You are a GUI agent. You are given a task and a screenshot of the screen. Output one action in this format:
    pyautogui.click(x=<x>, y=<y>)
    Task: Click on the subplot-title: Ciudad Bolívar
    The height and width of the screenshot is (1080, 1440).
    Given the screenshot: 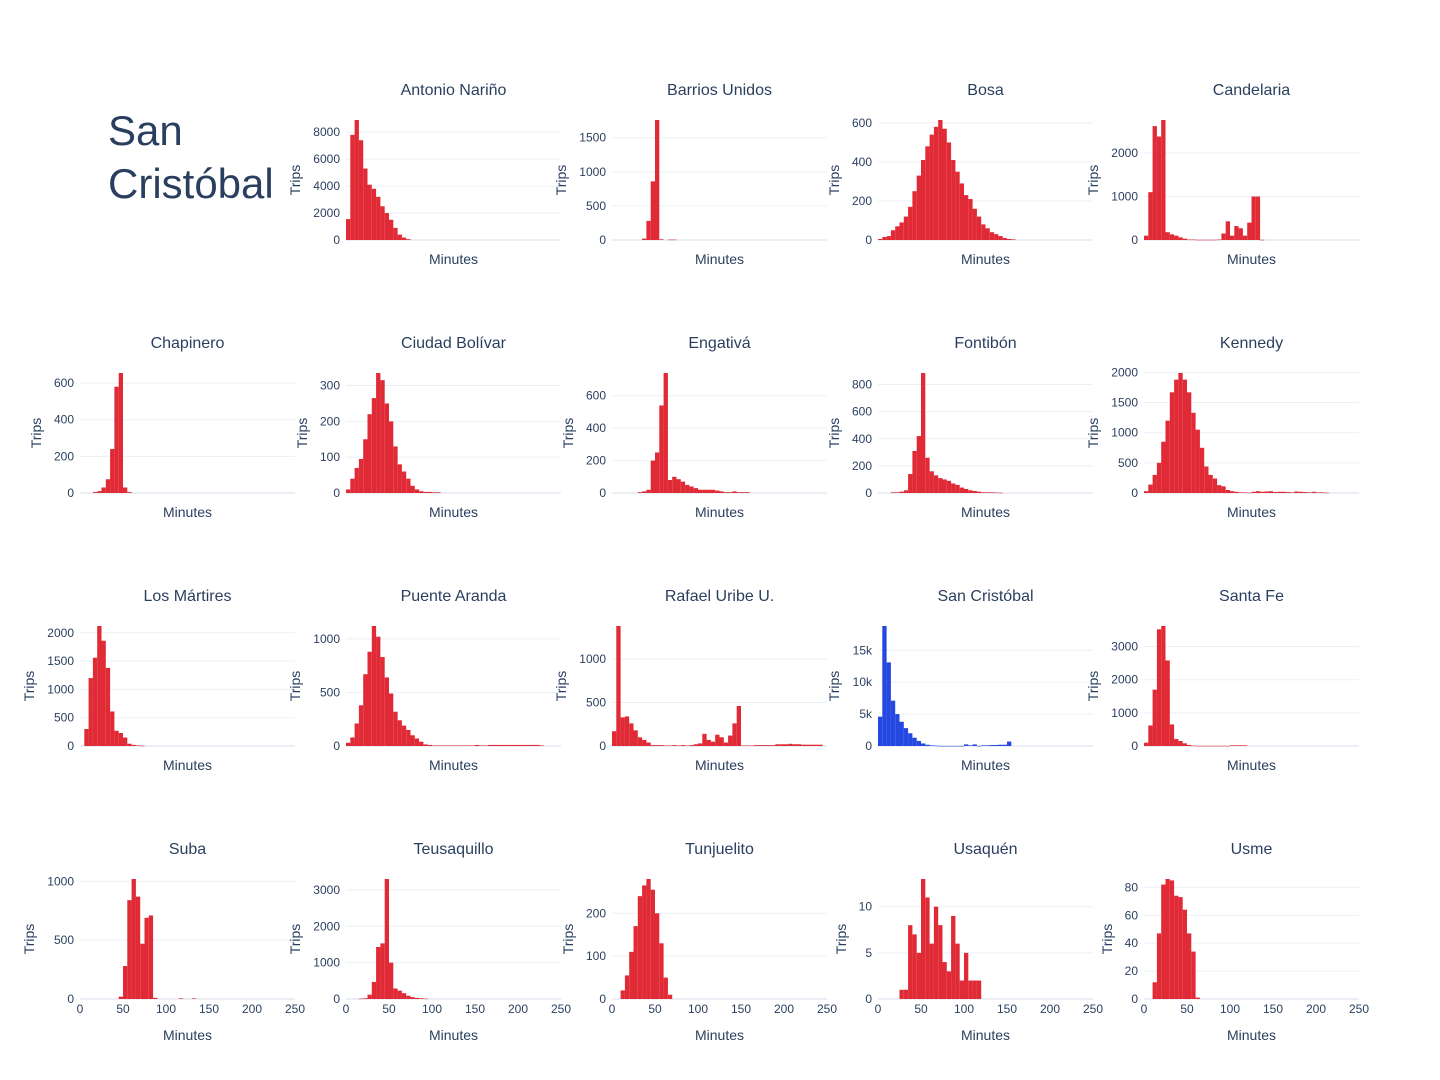 What is the action you would take?
    pyautogui.click(x=454, y=343)
    